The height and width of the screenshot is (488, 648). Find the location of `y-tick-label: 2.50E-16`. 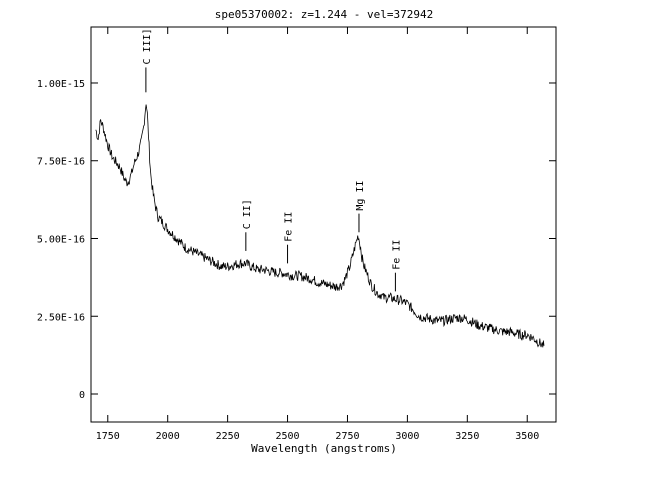

y-tick-label: 2.50E-16 is located at coordinates (61, 317).